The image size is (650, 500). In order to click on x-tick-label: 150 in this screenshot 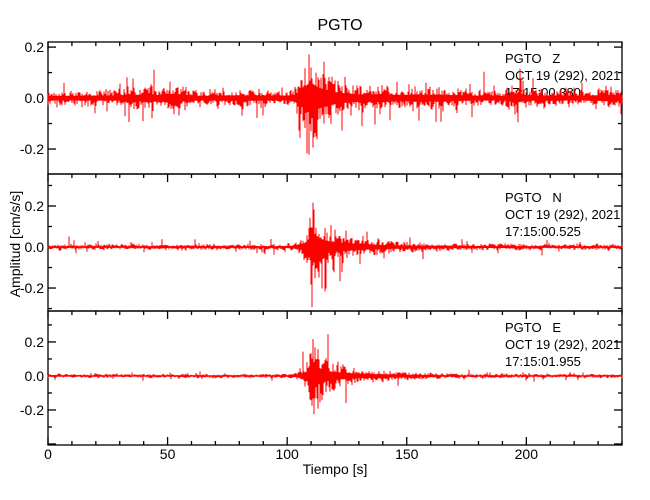, I will do `click(407, 454)`.